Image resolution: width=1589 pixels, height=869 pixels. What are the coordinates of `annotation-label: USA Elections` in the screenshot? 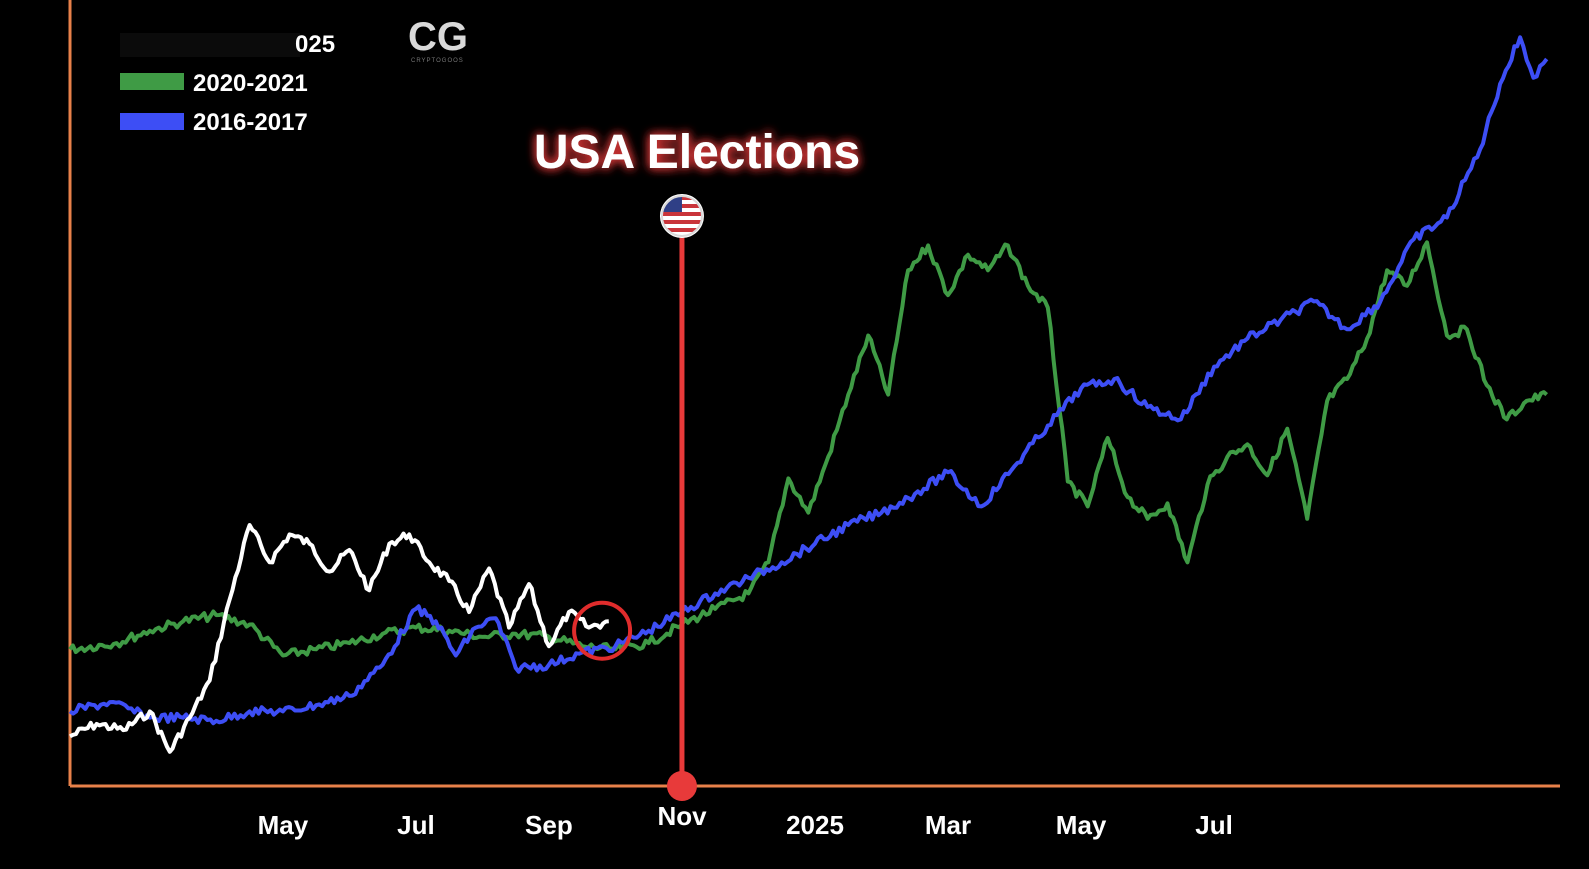 It's located at (697, 152).